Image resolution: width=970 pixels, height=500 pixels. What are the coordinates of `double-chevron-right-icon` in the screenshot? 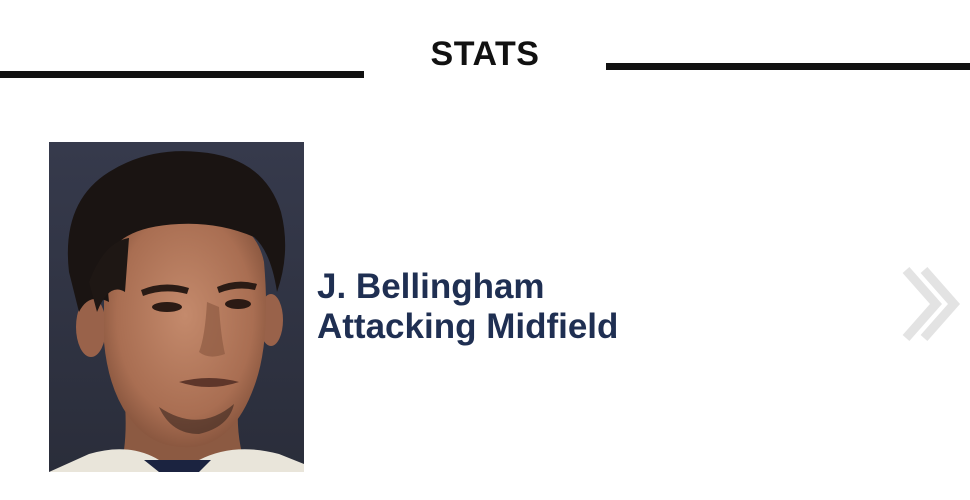 It's located at (931, 304).